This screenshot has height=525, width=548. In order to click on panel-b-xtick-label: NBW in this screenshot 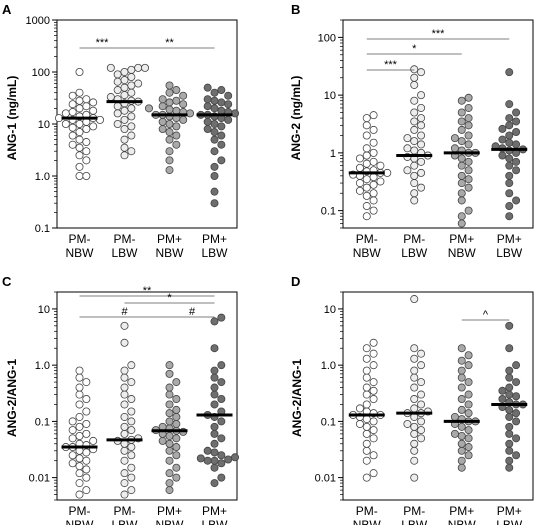, I will do `click(462, 253)`.